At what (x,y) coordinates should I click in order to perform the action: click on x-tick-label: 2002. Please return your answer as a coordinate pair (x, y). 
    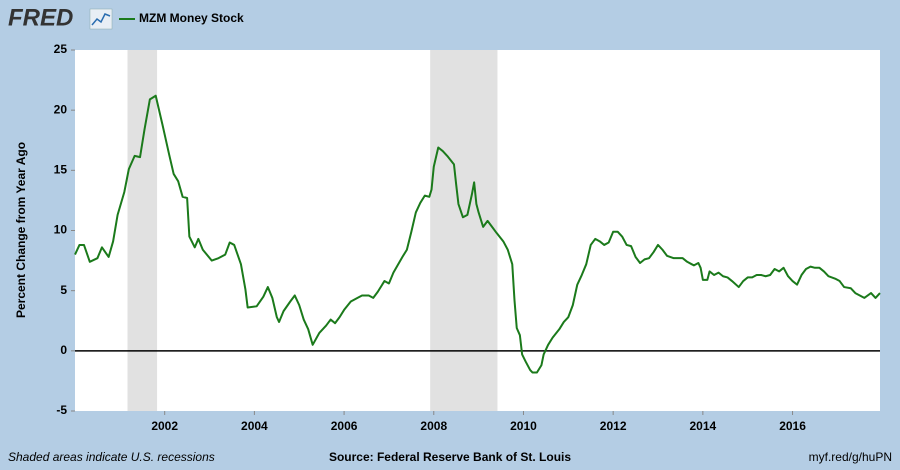
    Looking at the image, I should click on (164, 426).